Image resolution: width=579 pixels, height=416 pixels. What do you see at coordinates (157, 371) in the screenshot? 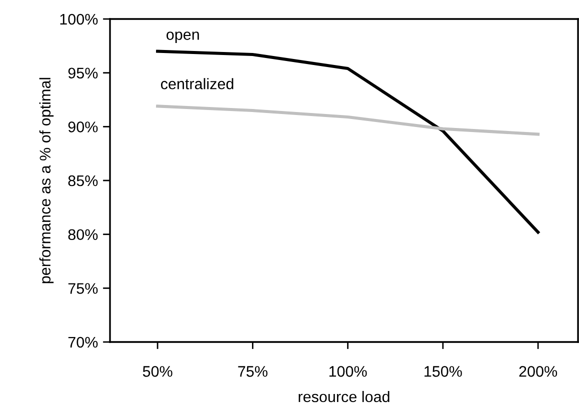
I see `x-tick-label: 50%` at bounding box center [157, 371].